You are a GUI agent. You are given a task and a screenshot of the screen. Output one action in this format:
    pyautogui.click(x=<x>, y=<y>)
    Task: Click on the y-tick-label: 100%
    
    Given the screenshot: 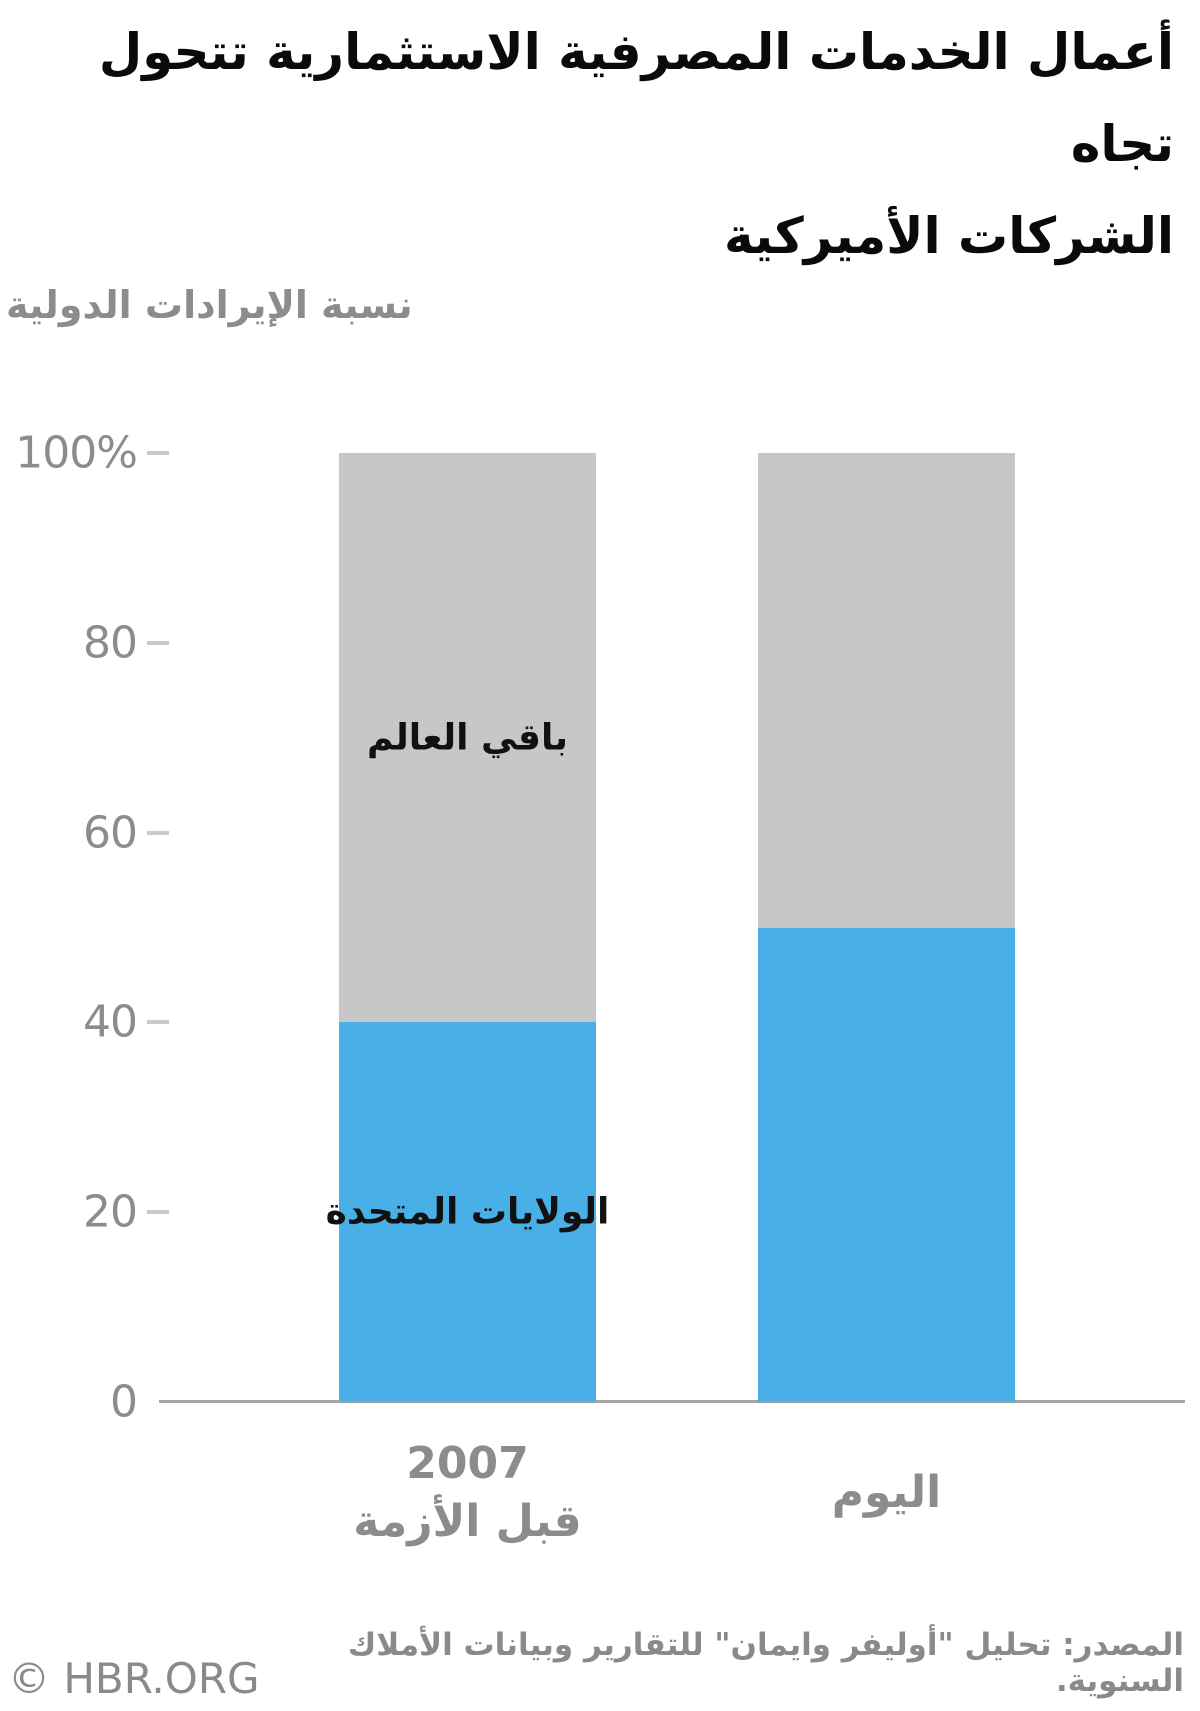 What is the action you would take?
    pyautogui.click(x=76, y=453)
    